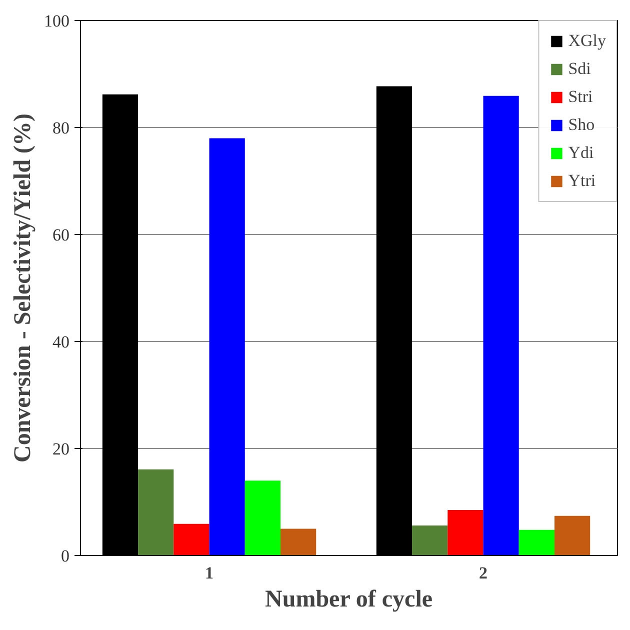  What do you see at coordinates (580, 97) in the screenshot?
I see `legend-label: Stri` at bounding box center [580, 97].